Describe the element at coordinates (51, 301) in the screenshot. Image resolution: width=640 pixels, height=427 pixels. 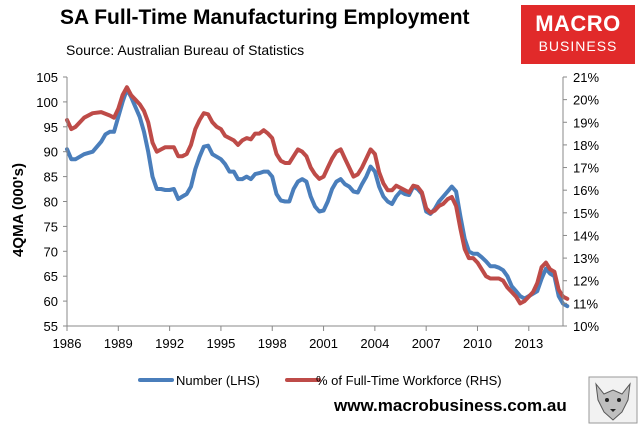
I see `y-left-tick-label: 60` at that location.